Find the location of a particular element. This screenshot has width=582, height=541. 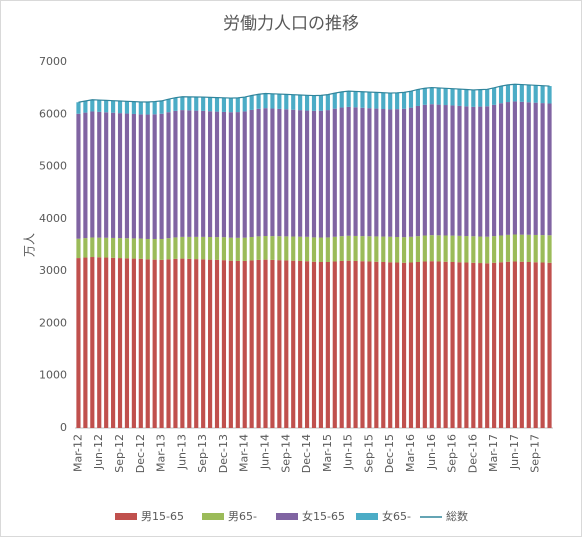

legend-label: 男15-65 is located at coordinates (162, 516).